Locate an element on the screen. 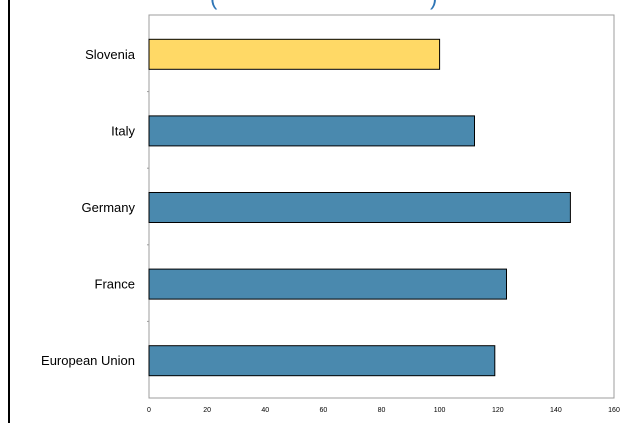 This screenshot has width=632, height=428. category-label-italy: Italy is located at coordinates (123, 130).